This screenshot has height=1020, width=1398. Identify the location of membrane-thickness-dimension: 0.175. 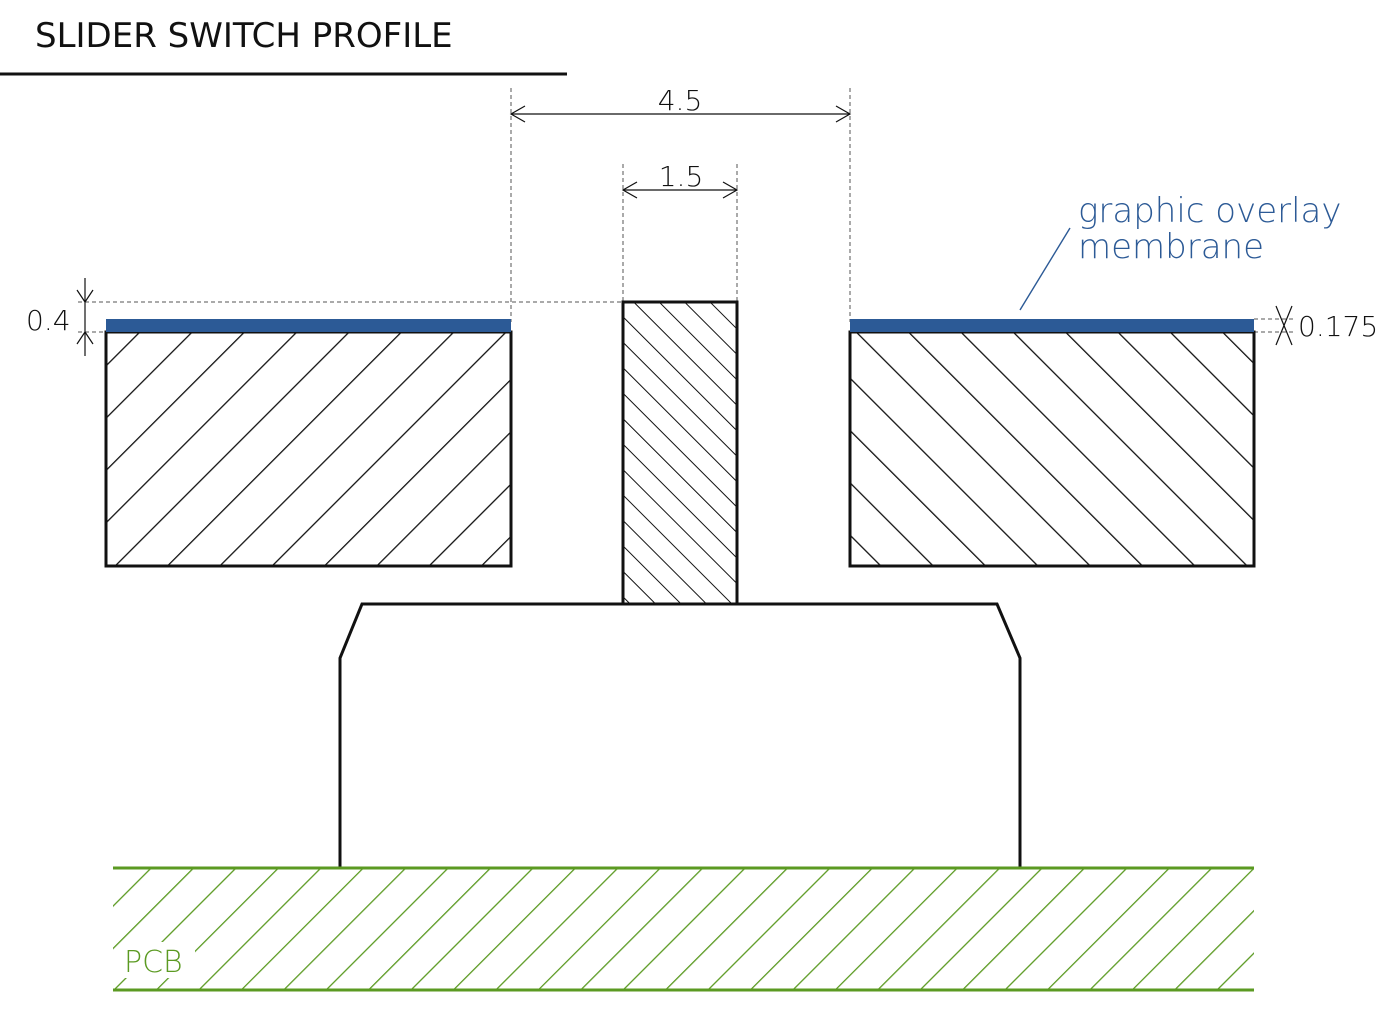
(1316, 325).